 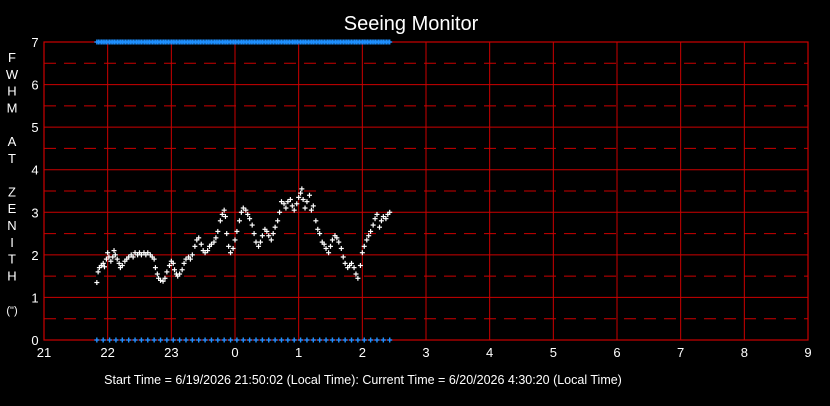 What do you see at coordinates (11, 311) in the screenshot?
I see `y-axis-letter-15: (")` at bounding box center [11, 311].